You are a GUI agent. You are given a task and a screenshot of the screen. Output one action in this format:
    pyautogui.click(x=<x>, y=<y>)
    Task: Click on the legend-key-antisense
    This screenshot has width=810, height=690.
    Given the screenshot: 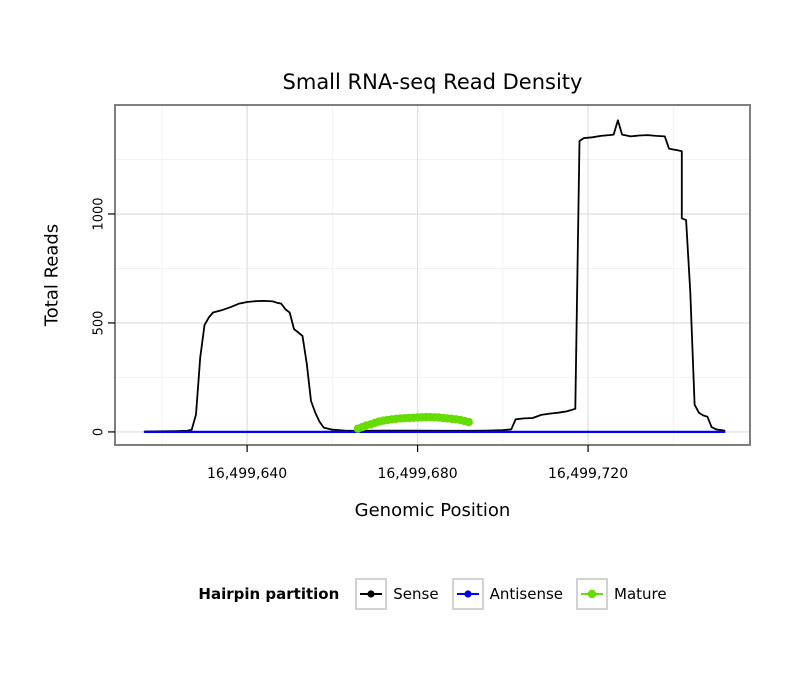 What is the action you would take?
    pyautogui.click(x=467, y=594)
    